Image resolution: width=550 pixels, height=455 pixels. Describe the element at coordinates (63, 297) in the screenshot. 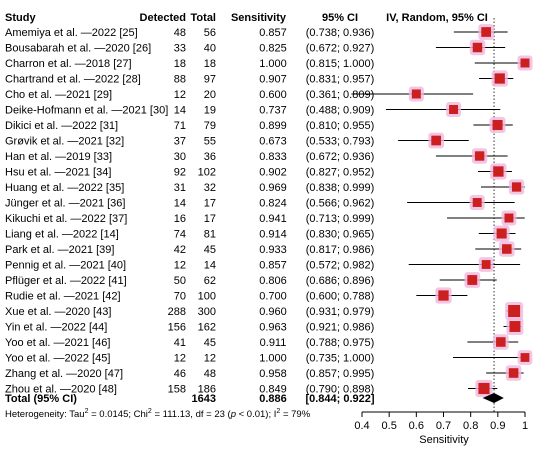

I see `study-label: Rudie et al. —2021 [42]` at that location.